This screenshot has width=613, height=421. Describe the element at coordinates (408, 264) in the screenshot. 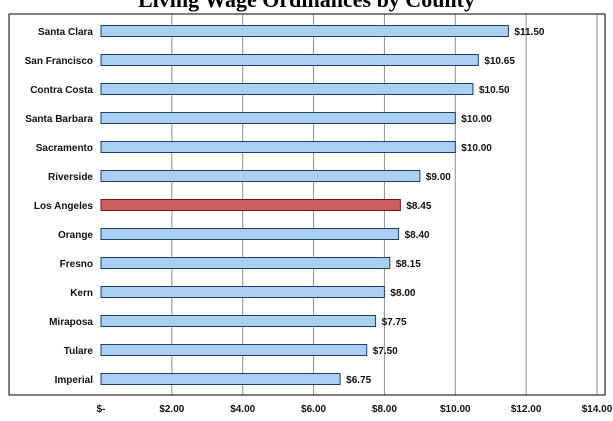

I see `value-label-fresno: $8.15` at that location.